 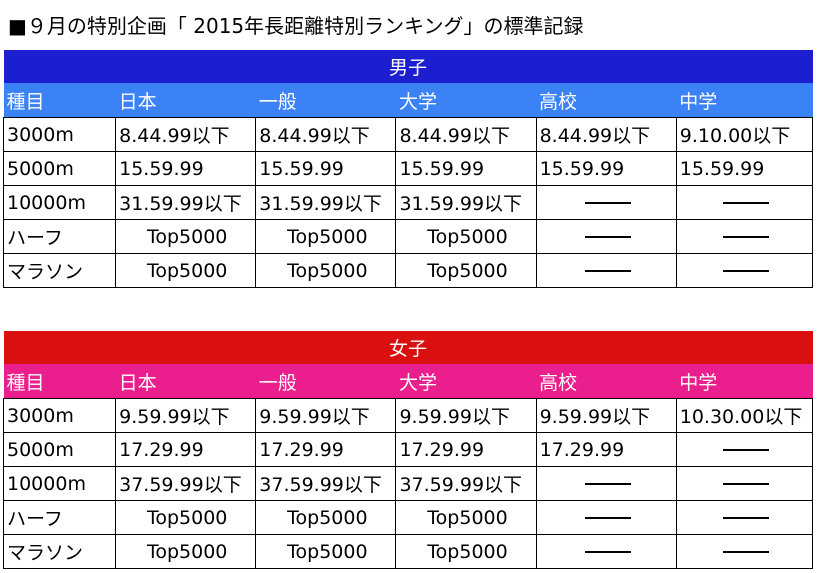 I want to click on gender-header-row: 女子, so click(x=408, y=347).